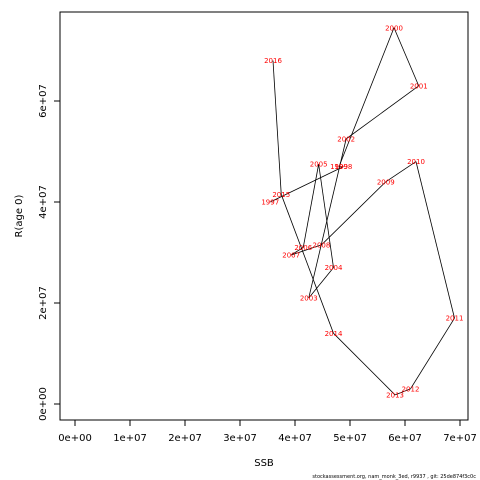 The height and width of the screenshot is (480, 480). What do you see at coordinates (43, 404) in the screenshot?
I see `y-tick-label: 0e+00` at bounding box center [43, 404].